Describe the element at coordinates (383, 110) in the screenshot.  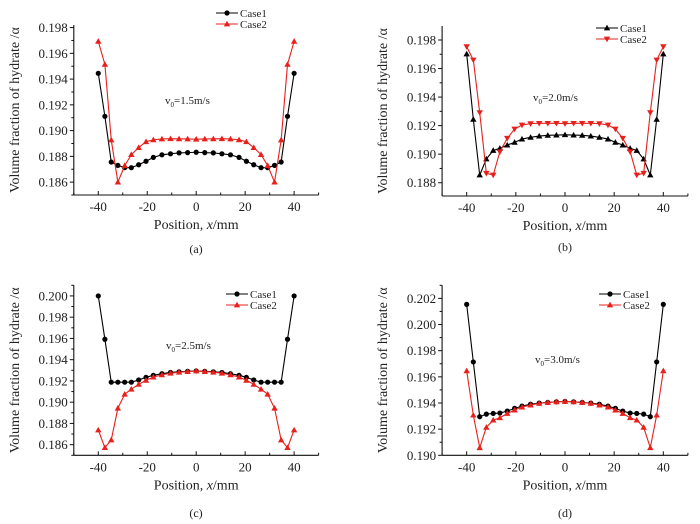
I see `y-axis-title: Volume fraction of hydrate /α` at that location.